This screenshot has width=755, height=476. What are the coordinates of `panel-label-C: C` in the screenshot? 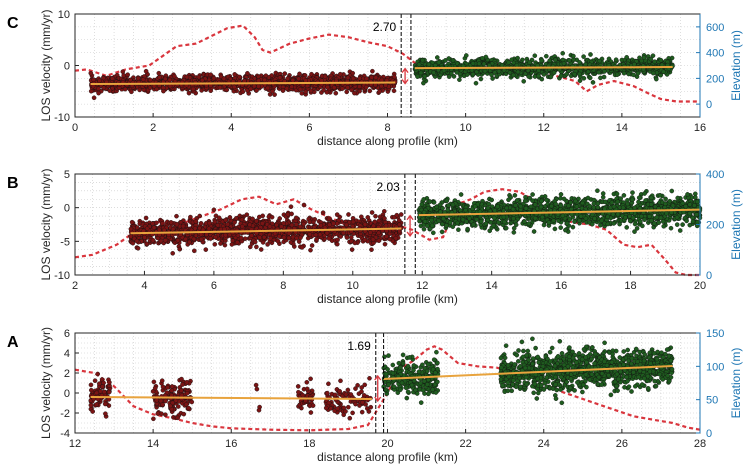 It's located at (13, 23).